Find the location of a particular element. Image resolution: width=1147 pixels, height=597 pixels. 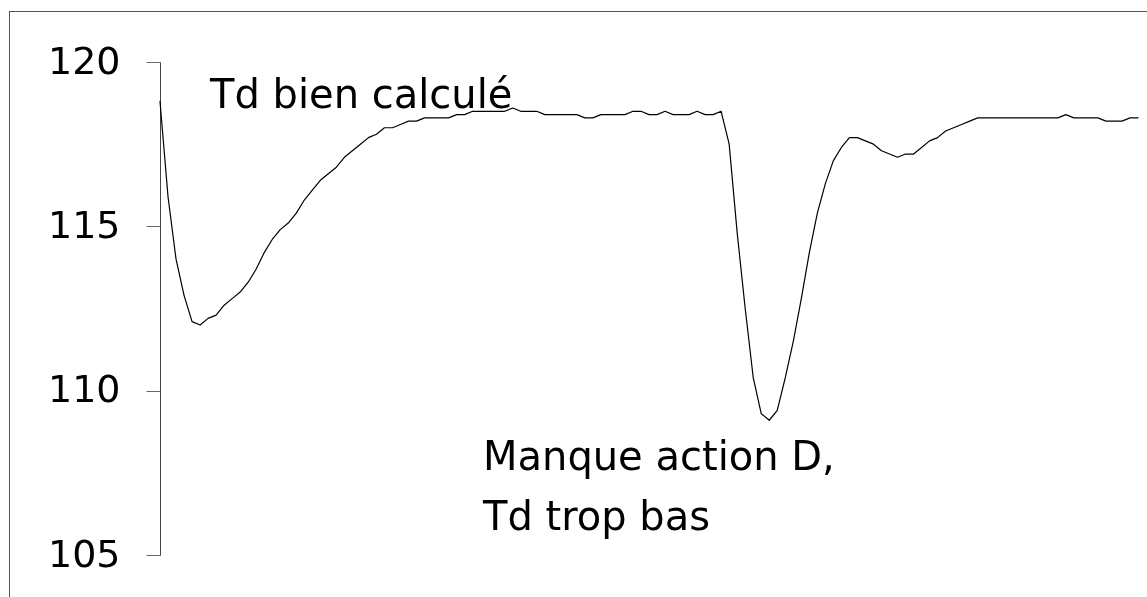

annotation: Manque action D, Td trop bas is located at coordinates (658, 486).